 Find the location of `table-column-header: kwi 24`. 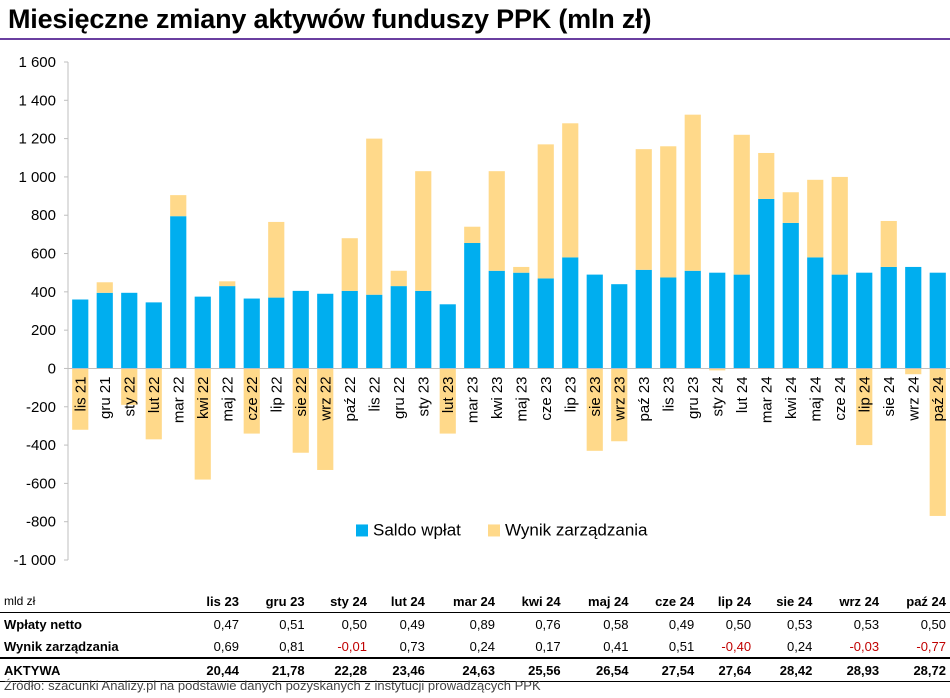

table-column-header: kwi 24 is located at coordinates (541, 601).